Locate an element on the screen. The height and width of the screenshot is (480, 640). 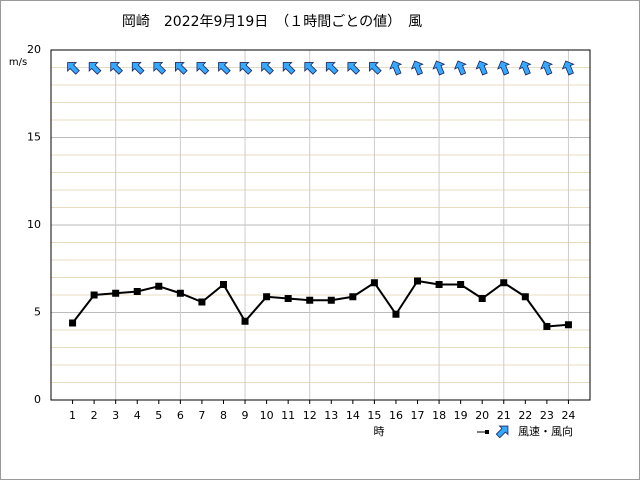
x-tick-label: 24 is located at coordinates (568, 415).